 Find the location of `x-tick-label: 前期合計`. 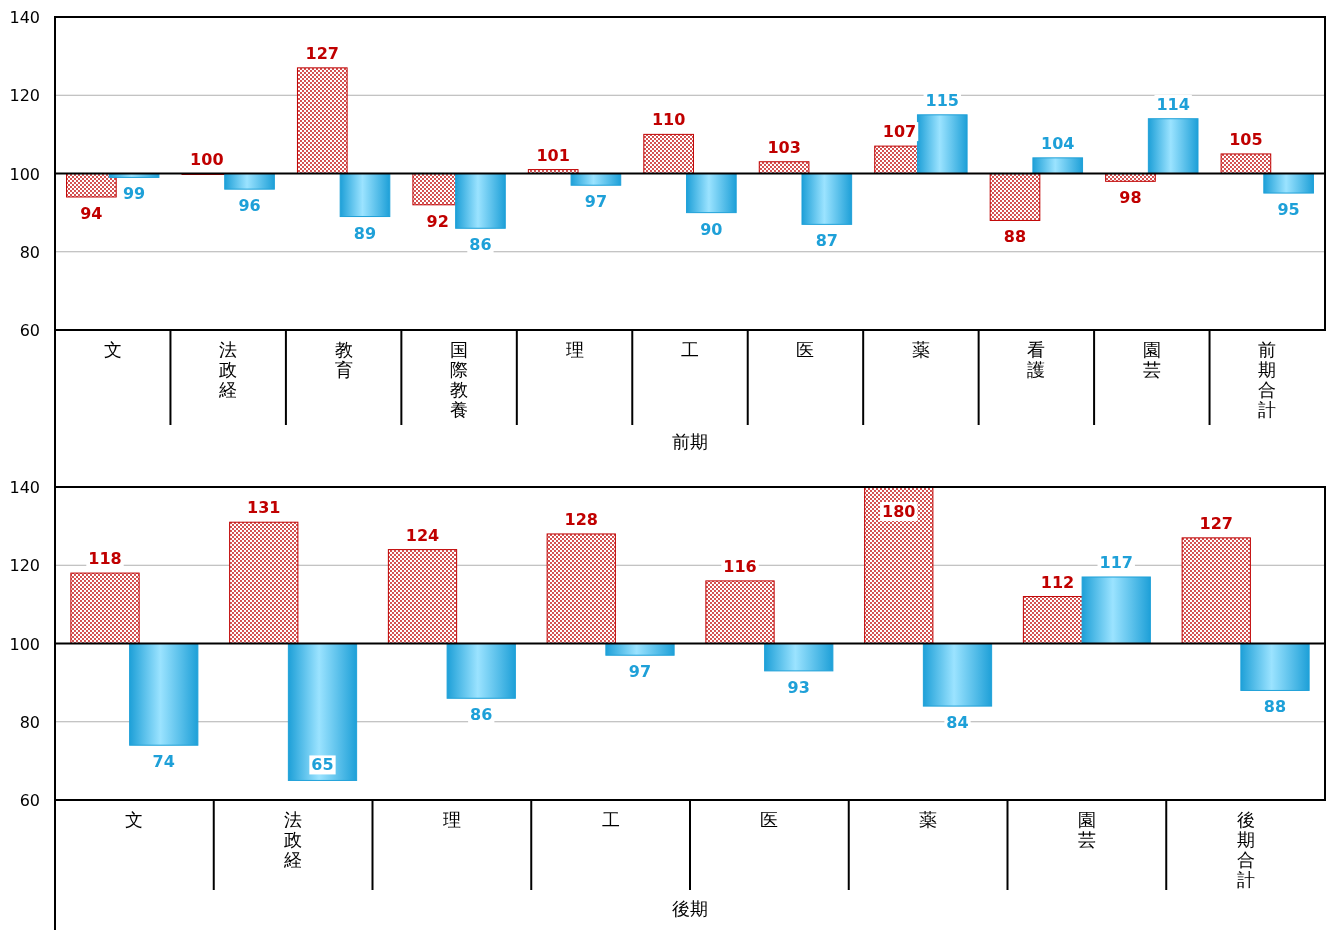

x-tick-label: 前期合計 is located at coordinates (1267, 379).